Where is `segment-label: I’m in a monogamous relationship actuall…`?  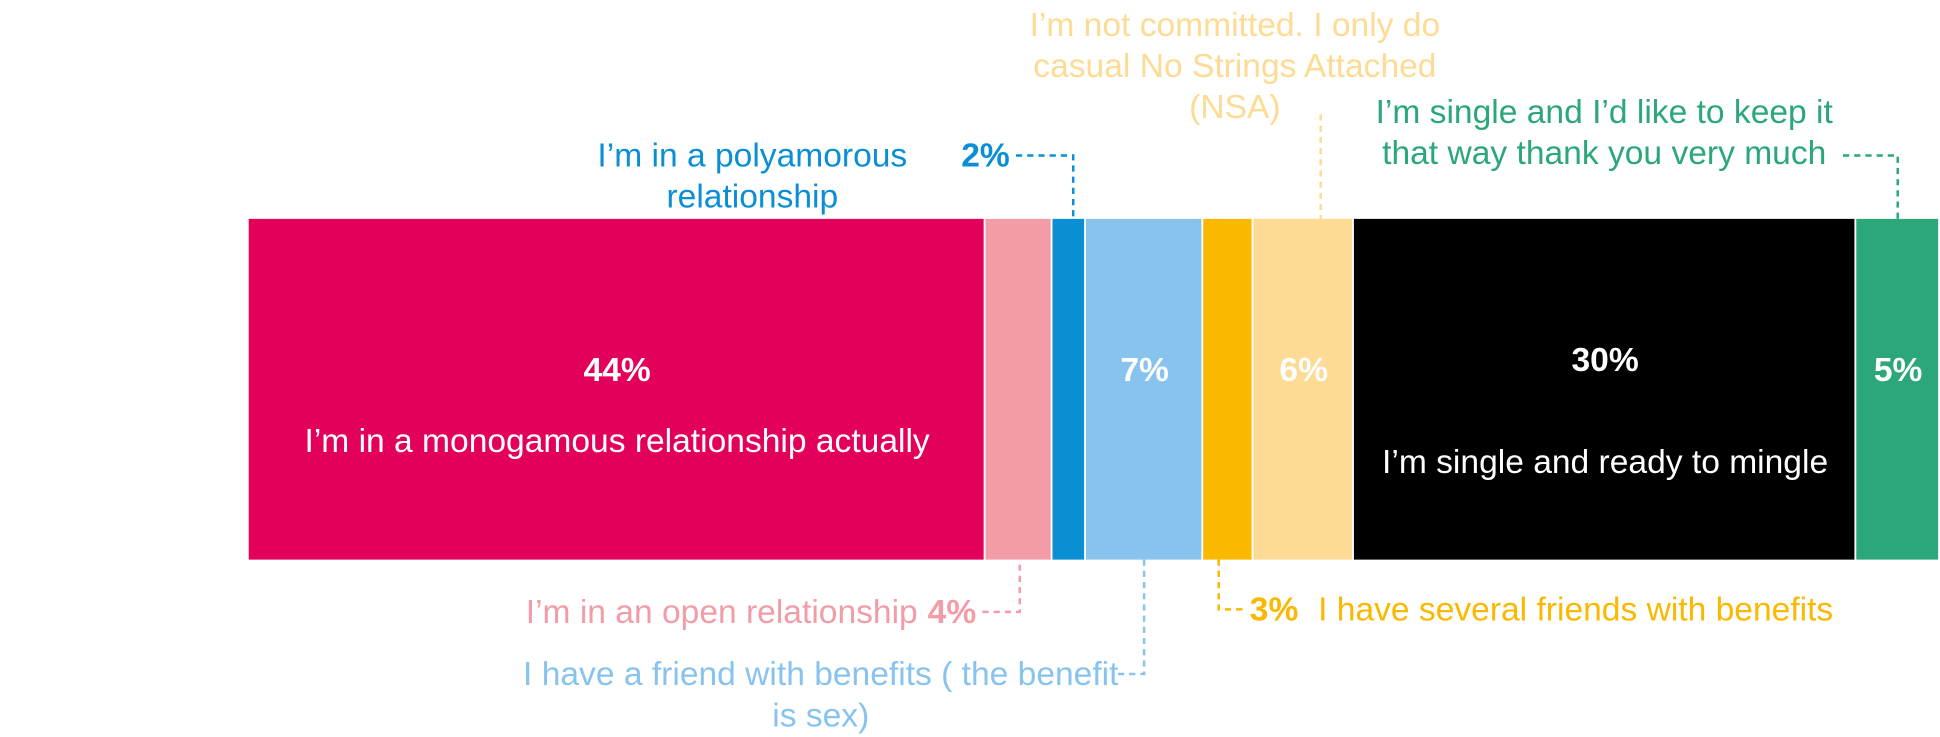 segment-label: I’m in a monogamous relationship actuall… is located at coordinates (617, 441).